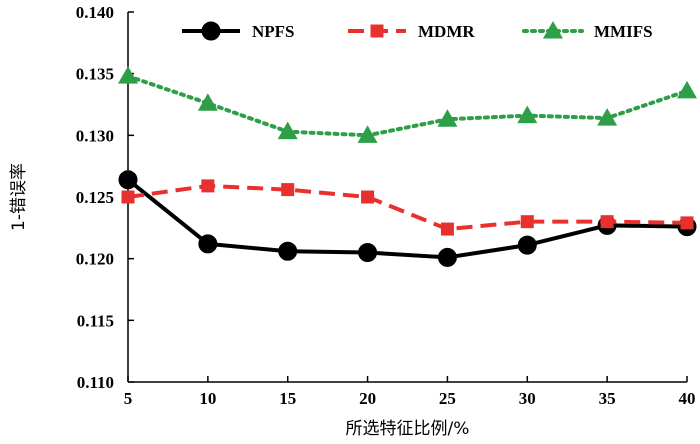 Image resolution: width=700 pixels, height=444 pixels. Describe the element at coordinates (95, 382) in the screenshot. I see `y-tick-label: 0.110` at that location.